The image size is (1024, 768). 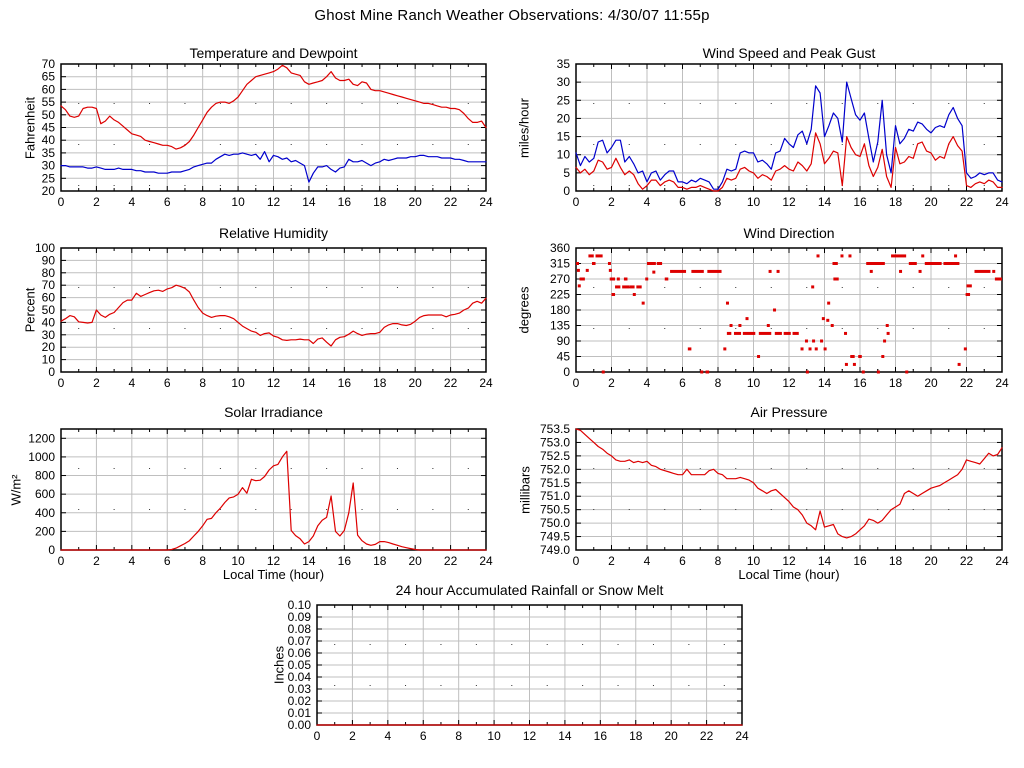 What do you see at coordinates (300, 605) in the screenshot?
I see `svg-text: 0.10` at bounding box center [300, 605].